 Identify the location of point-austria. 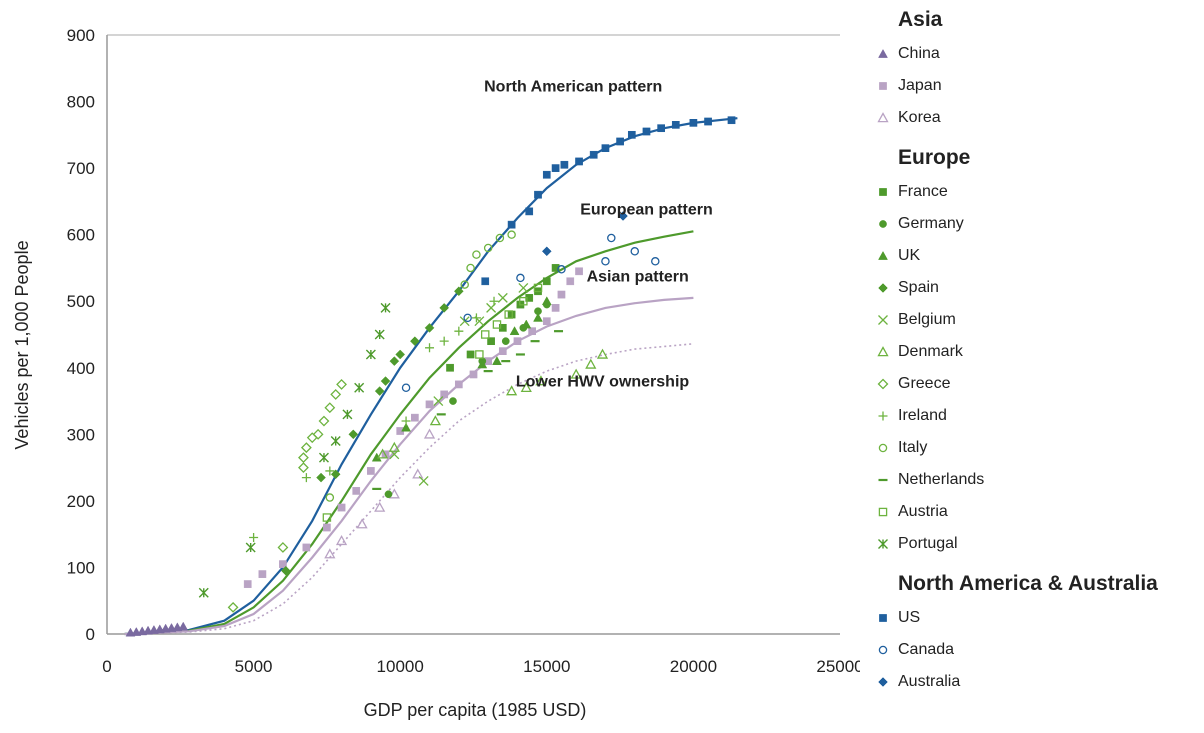
(508, 314).